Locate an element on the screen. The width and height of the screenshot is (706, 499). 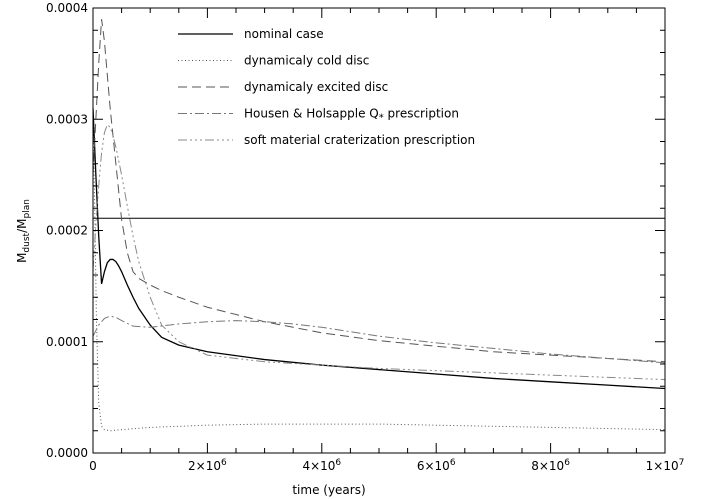
x-tick-label: 1×107 is located at coordinates (665, 465).